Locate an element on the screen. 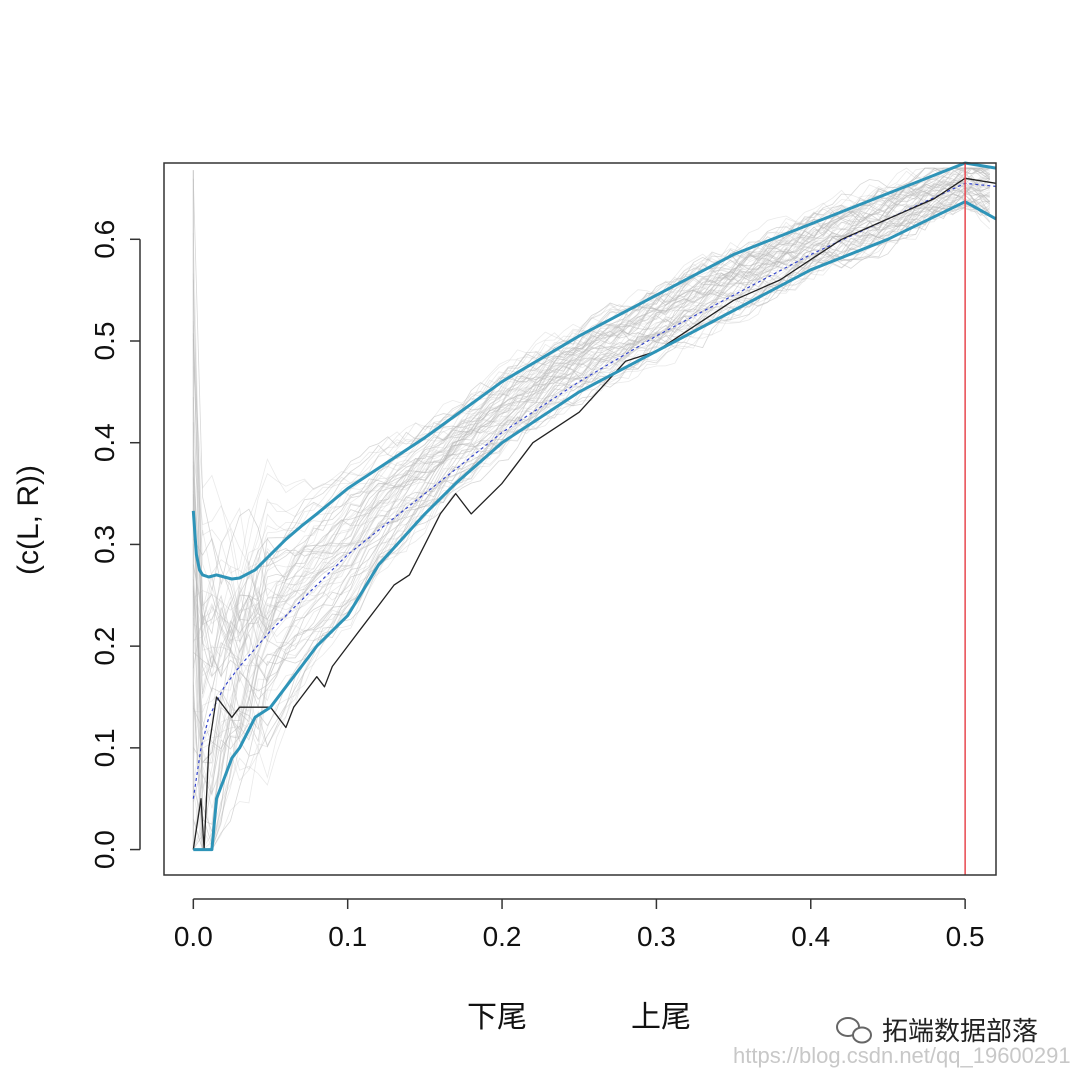 Image resolution: width=1080 pixels, height=1079 pixels. x-tick-label: 0.4 is located at coordinates (810, 936).